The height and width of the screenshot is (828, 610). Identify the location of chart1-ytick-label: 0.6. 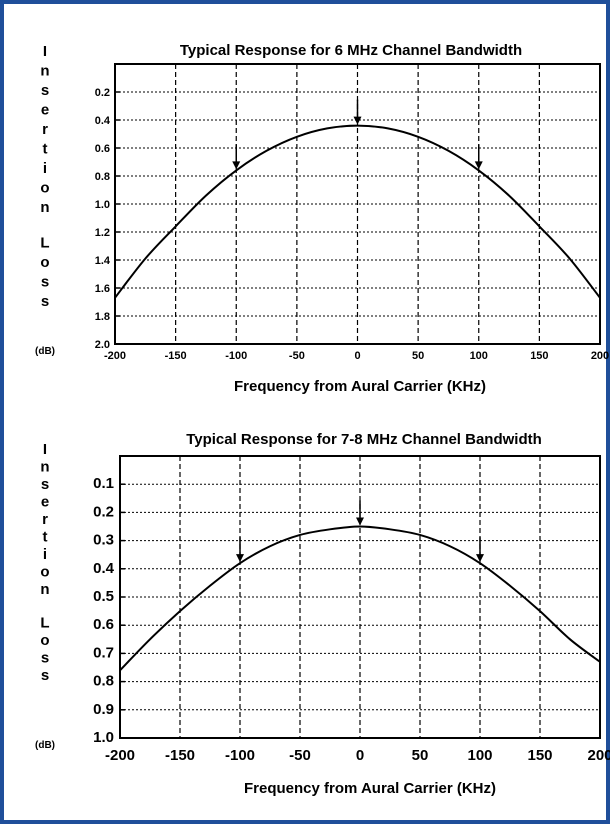
(102, 149).